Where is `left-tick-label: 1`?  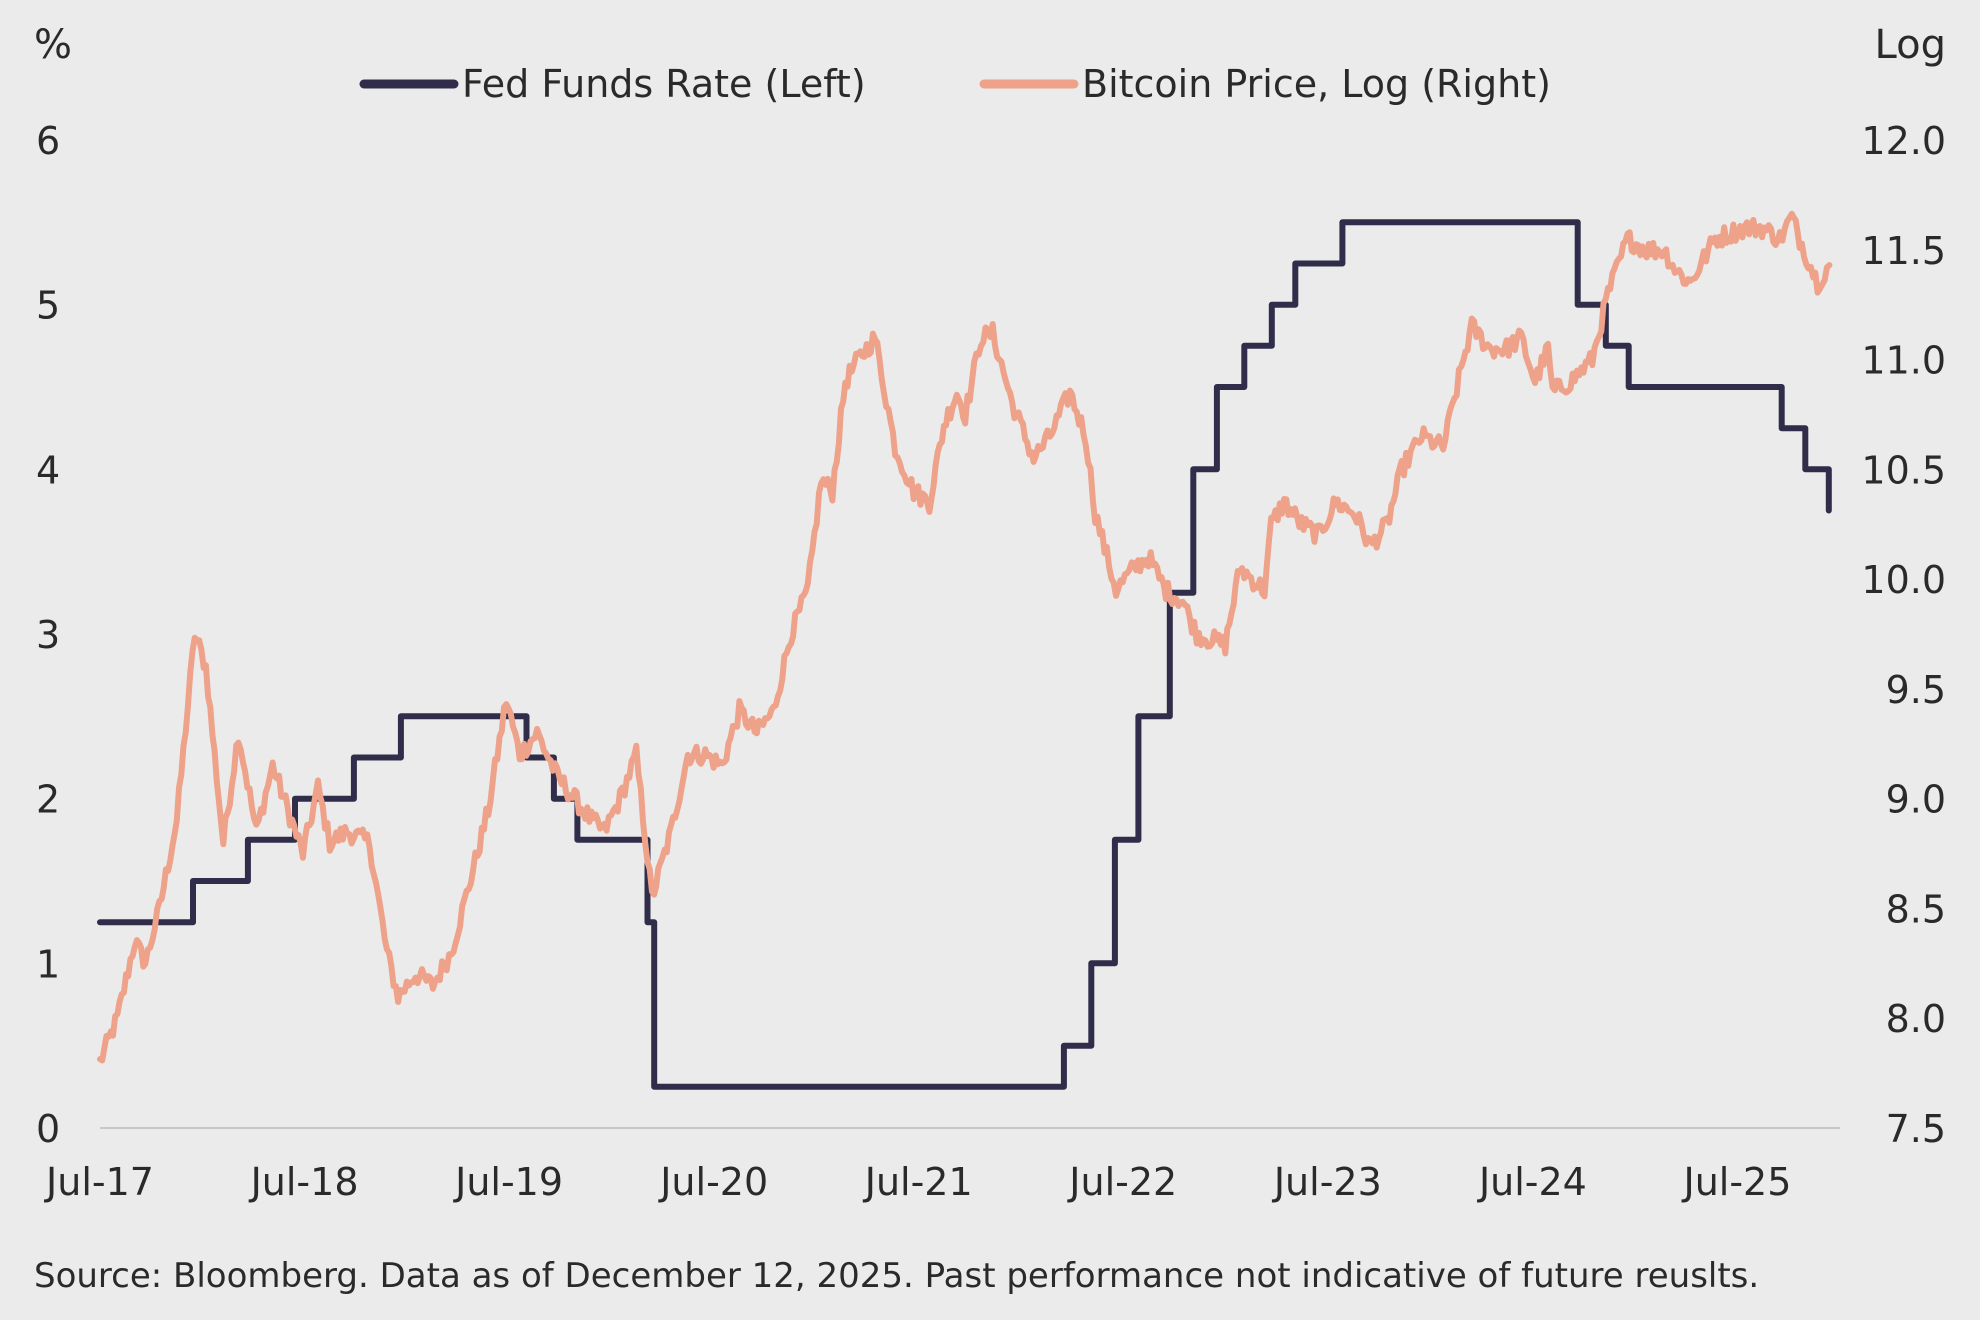 left-tick-label: 1 is located at coordinates (48, 964).